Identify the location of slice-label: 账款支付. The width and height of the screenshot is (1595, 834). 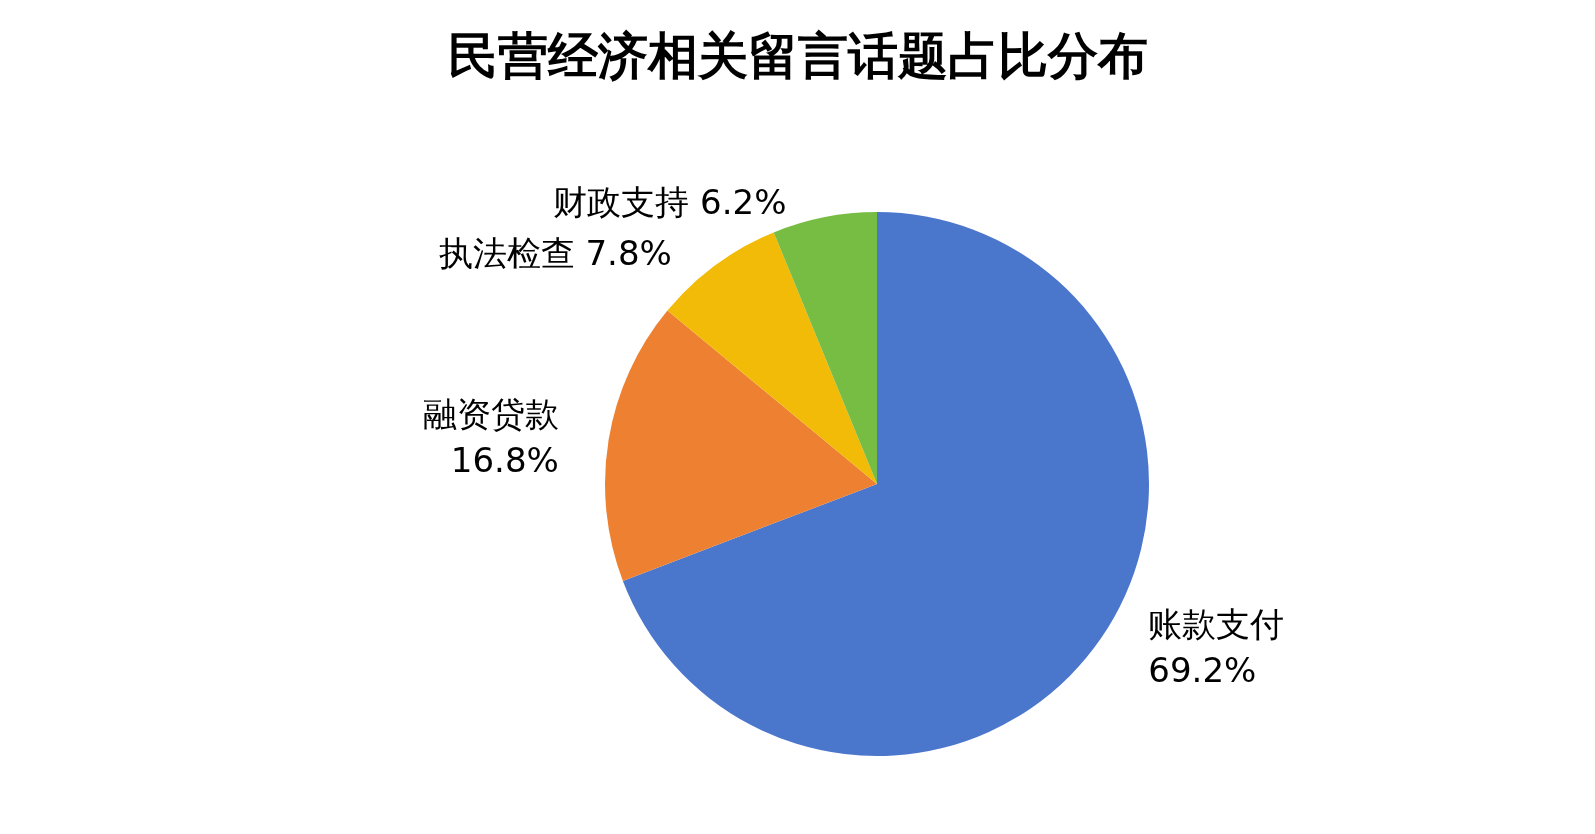
(1216, 623).